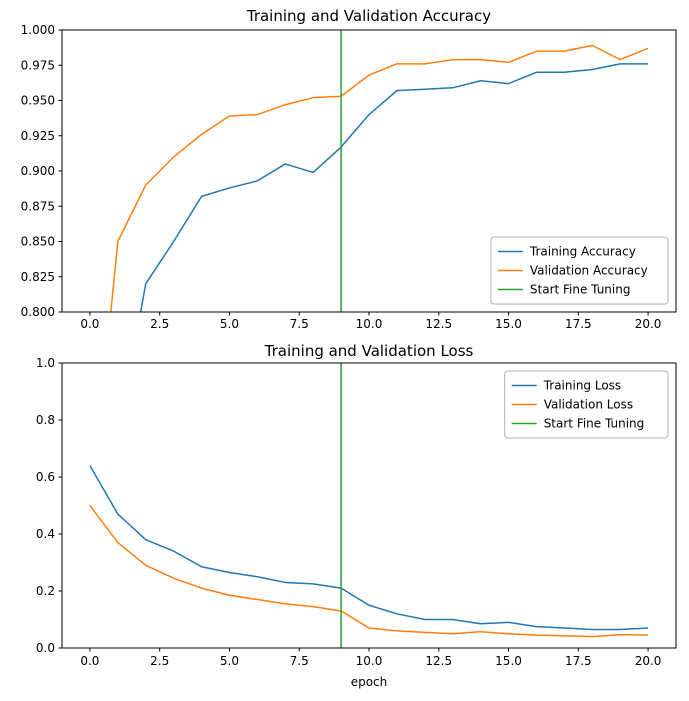 This screenshot has height=701, width=689. I want to click on y-tick-label: 0.875, so click(38, 206).